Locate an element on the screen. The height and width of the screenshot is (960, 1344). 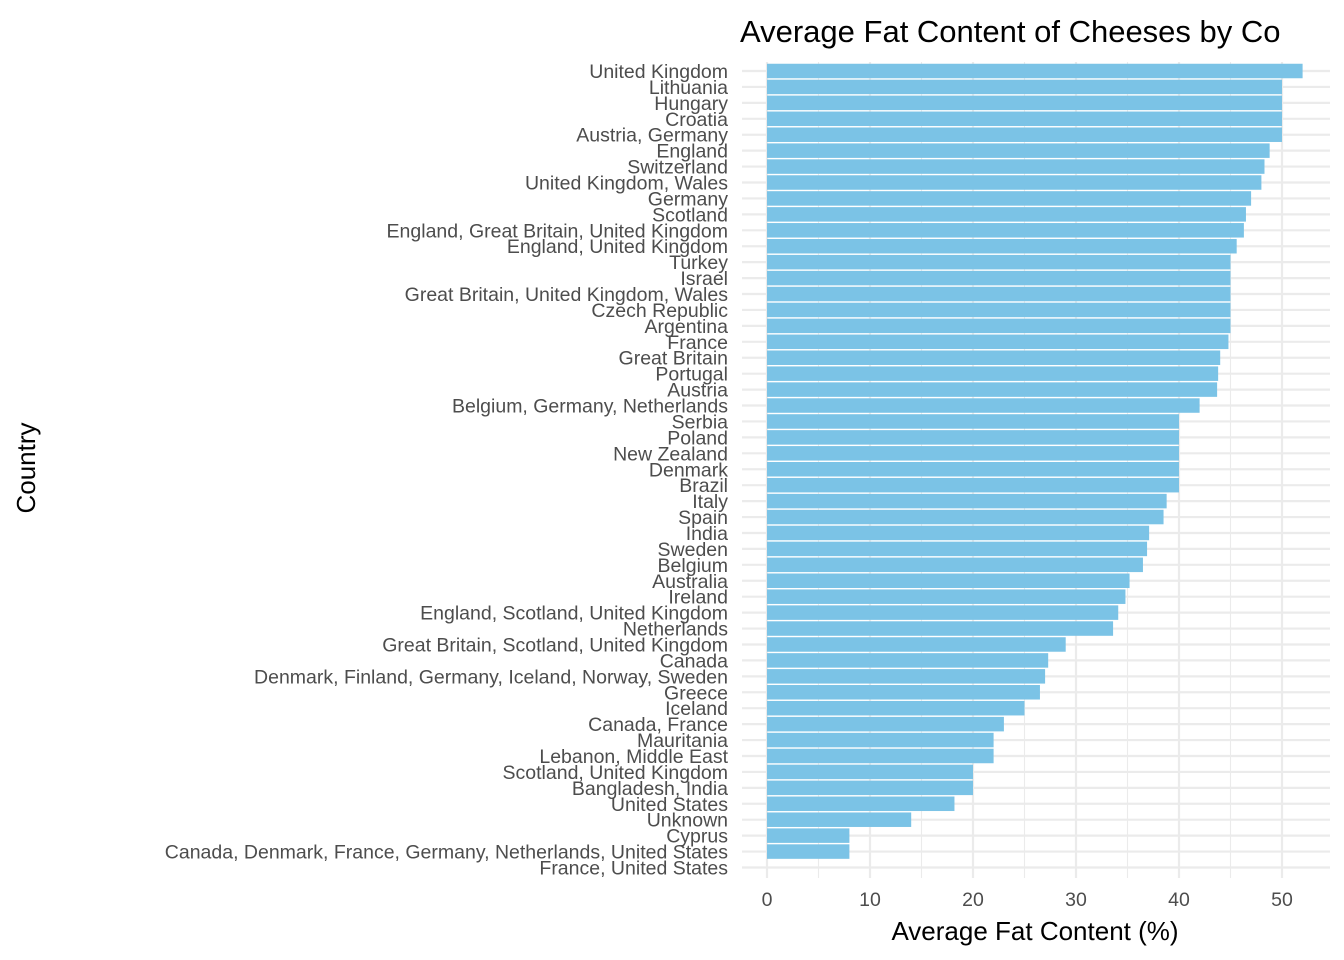
y-tick-label: Hungary is located at coordinates (691, 104).